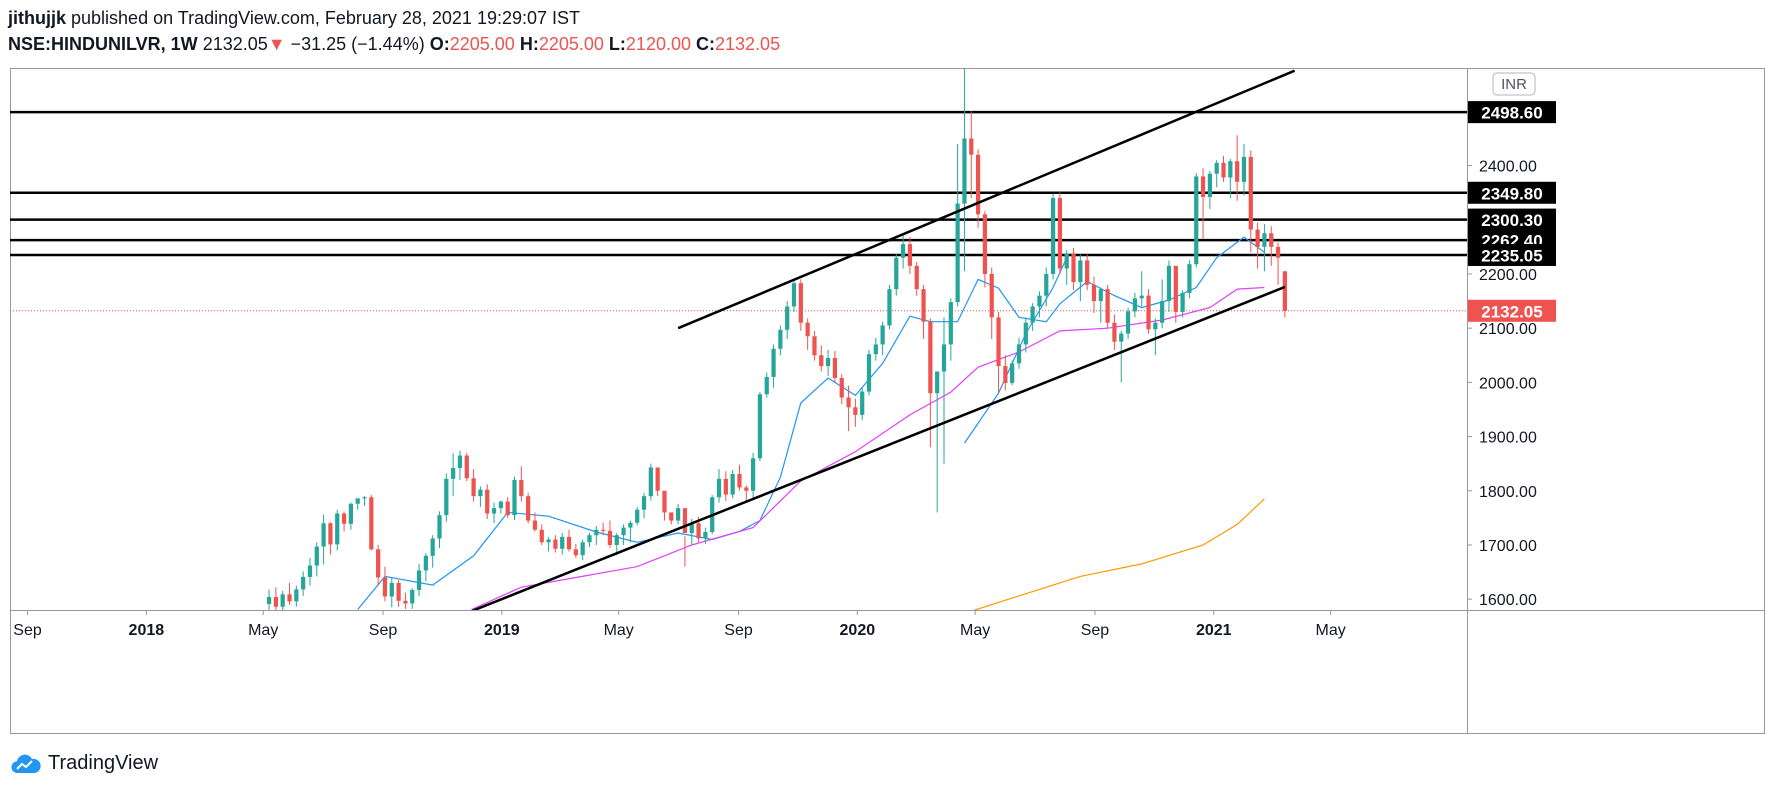 This screenshot has width=1775, height=796. I want to click on author-name: jithujjk, so click(37, 18).